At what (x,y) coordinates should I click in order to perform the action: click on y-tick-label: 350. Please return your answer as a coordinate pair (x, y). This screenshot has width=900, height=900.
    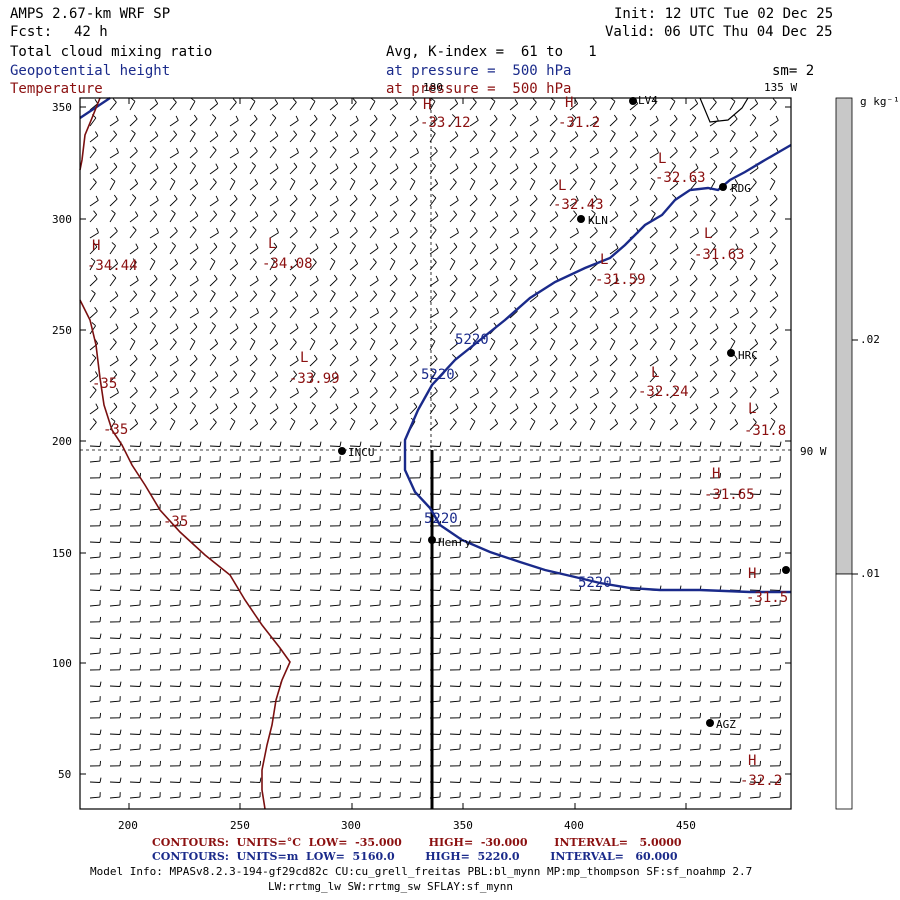
    Looking at the image, I should click on (62, 107).